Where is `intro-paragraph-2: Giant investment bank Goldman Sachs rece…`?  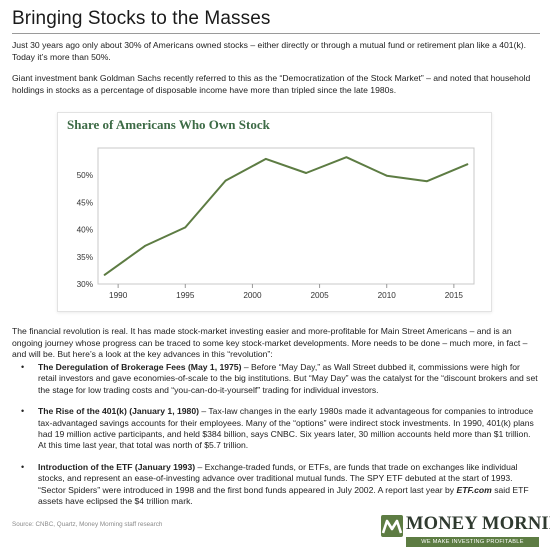 intro-paragraph-2: Giant investment bank Goldman Sachs rece… is located at coordinates (271, 84).